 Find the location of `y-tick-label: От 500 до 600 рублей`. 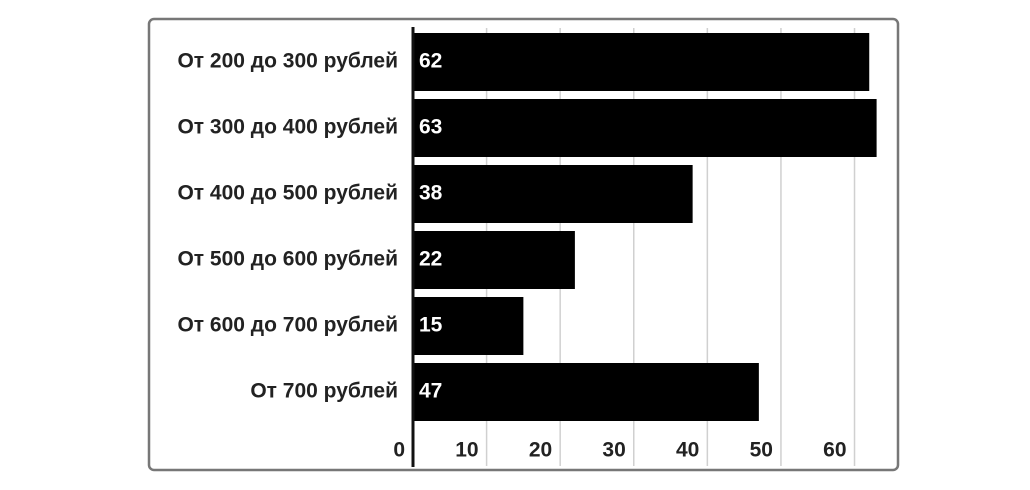

y-tick-label: От 500 до 600 рублей is located at coordinates (287, 259).